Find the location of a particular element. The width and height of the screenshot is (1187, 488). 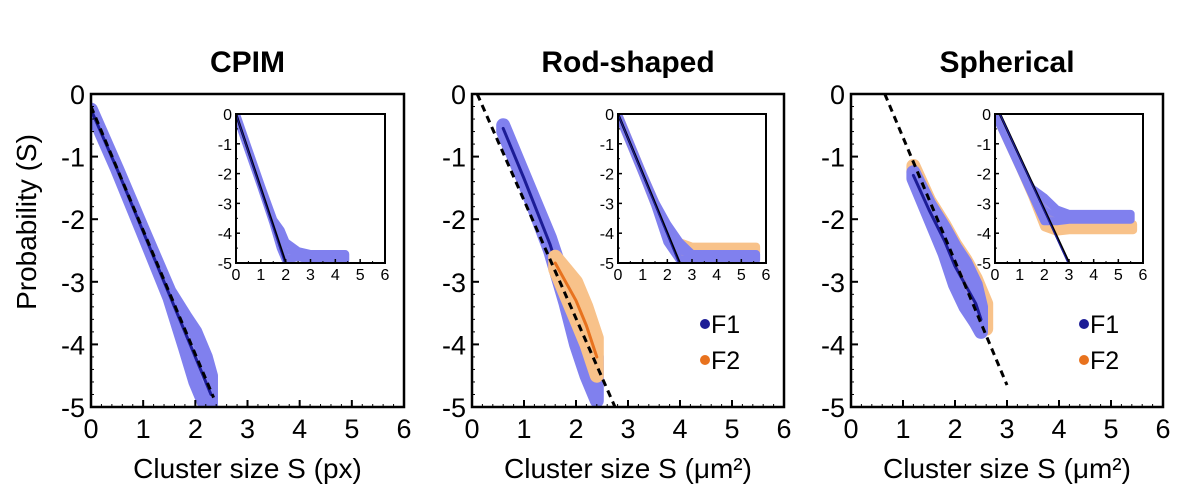

x-axis-label: Cluster size S (px) is located at coordinates (247, 468).